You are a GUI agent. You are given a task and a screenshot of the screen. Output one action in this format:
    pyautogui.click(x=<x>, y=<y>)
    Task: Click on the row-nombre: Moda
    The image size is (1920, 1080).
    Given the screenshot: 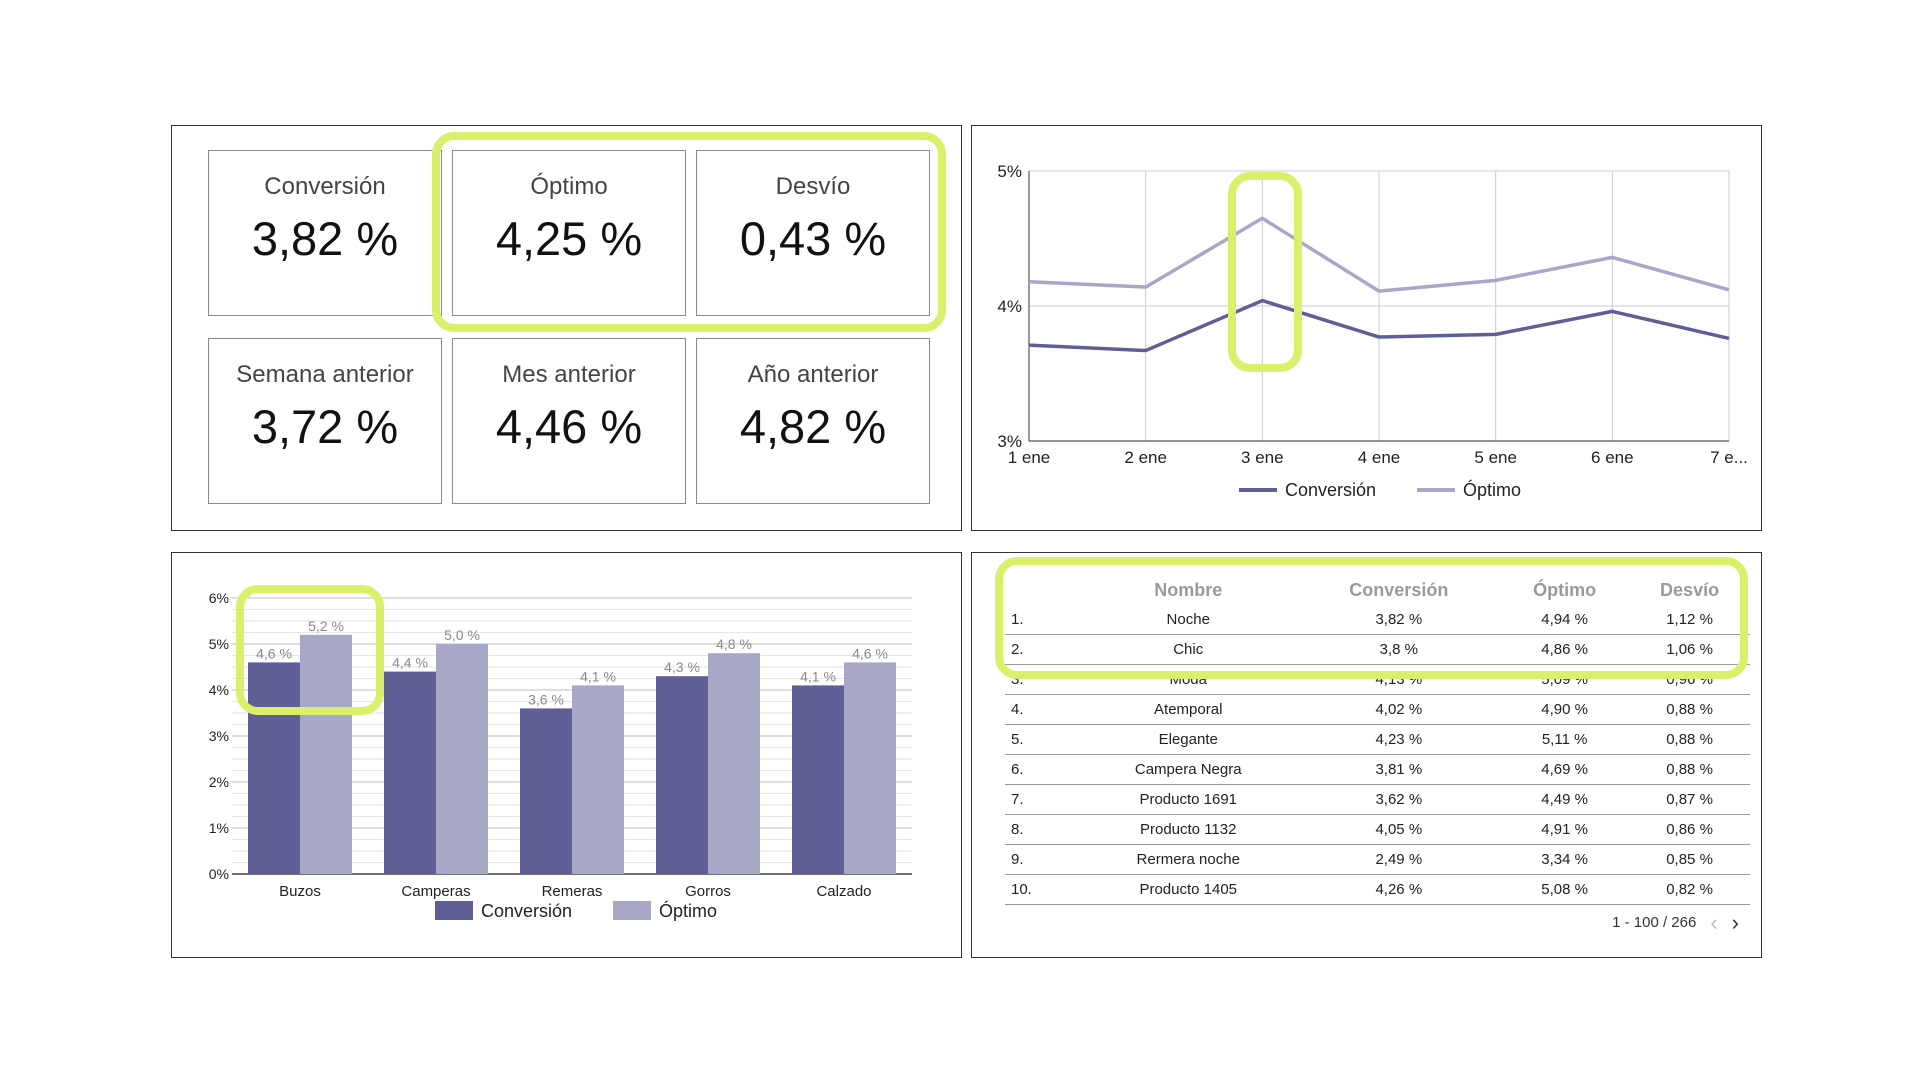 What is the action you would take?
    pyautogui.click(x=1188, y=679)
    